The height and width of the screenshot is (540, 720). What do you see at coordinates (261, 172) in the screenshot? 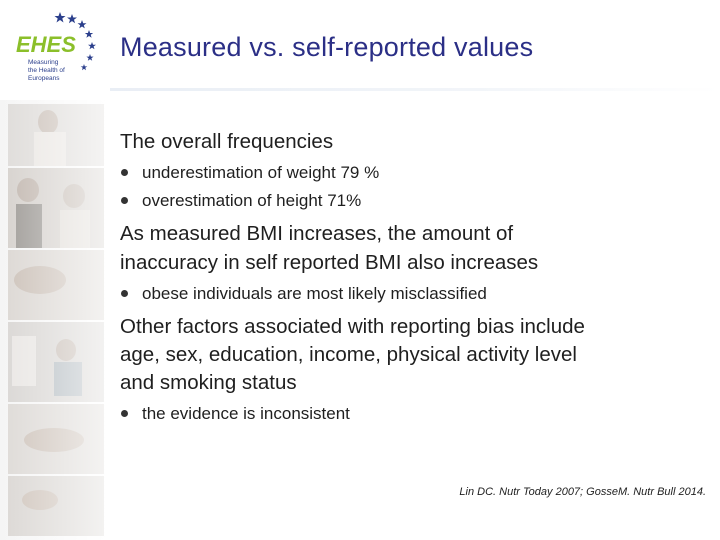
I see `bullet-text: underestimation of weight 79 %` at bounding box center [261, 172].